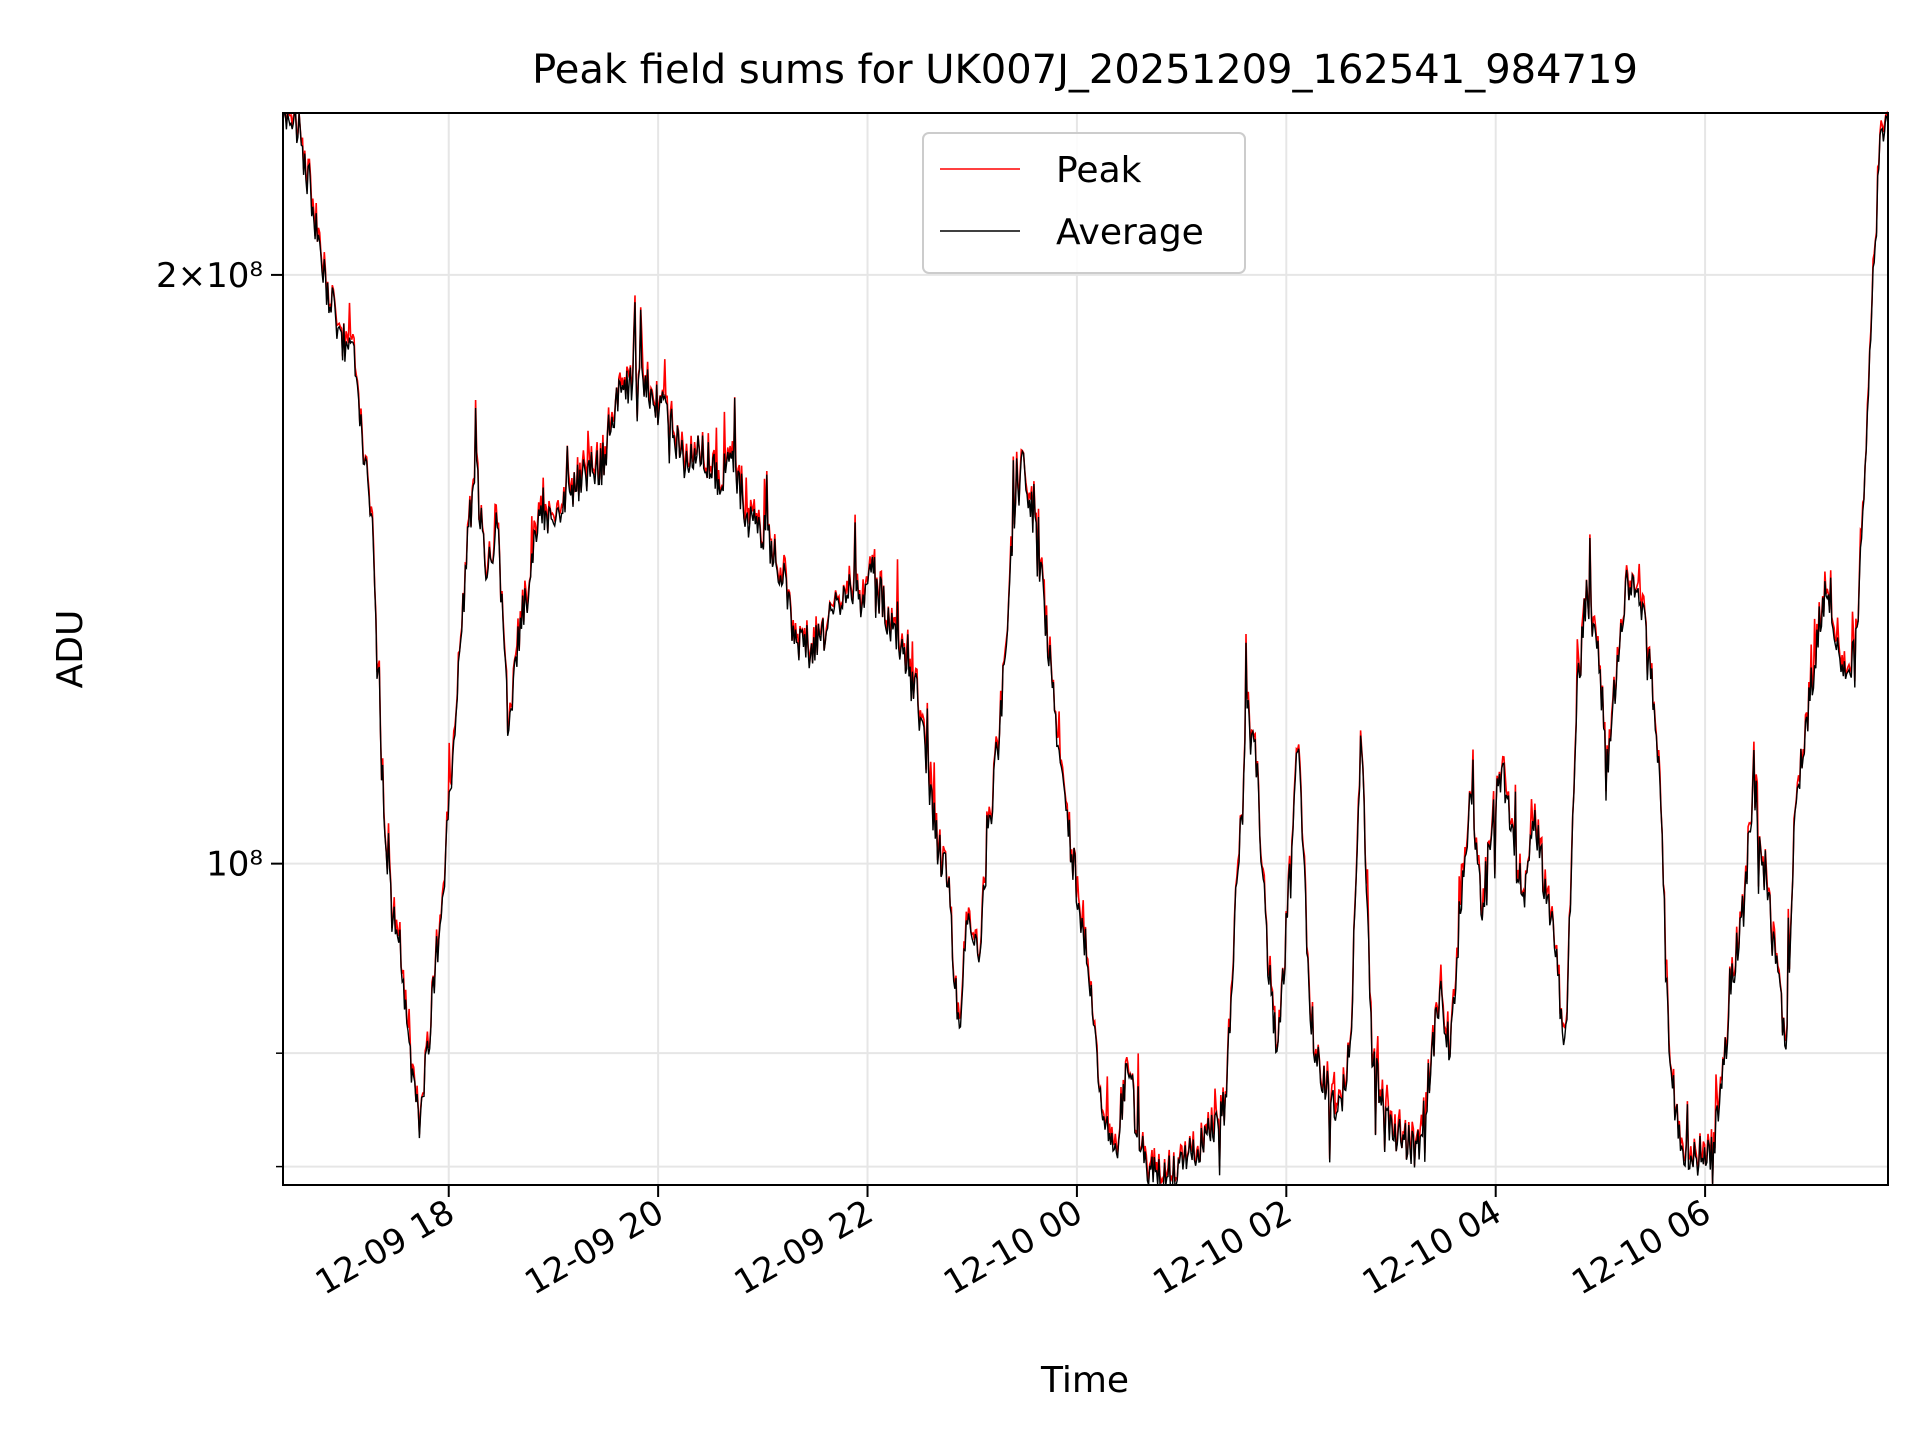 Image resolution: width=1920 pixels, height=1440 pixels. I want to click on y-axis-label: ADU, so click(70, 649).